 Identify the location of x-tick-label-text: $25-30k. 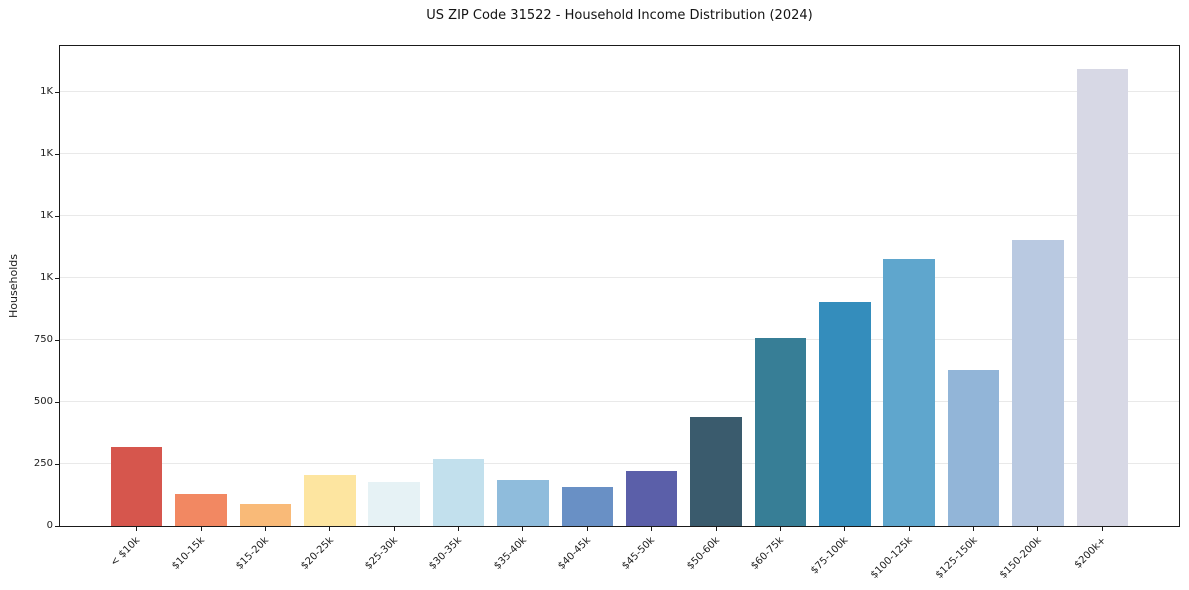
(381, 553).